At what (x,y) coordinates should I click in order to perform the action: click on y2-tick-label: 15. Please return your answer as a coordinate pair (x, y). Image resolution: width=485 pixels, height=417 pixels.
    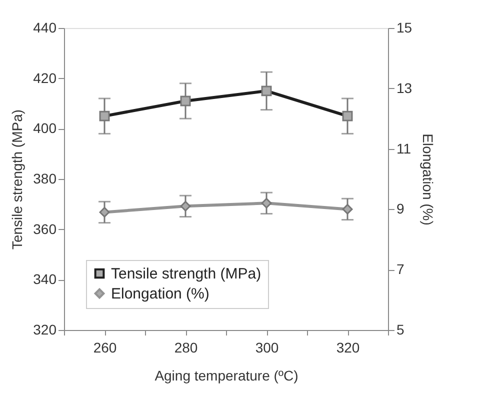
    Looking at the image, I should click on (404, 28).